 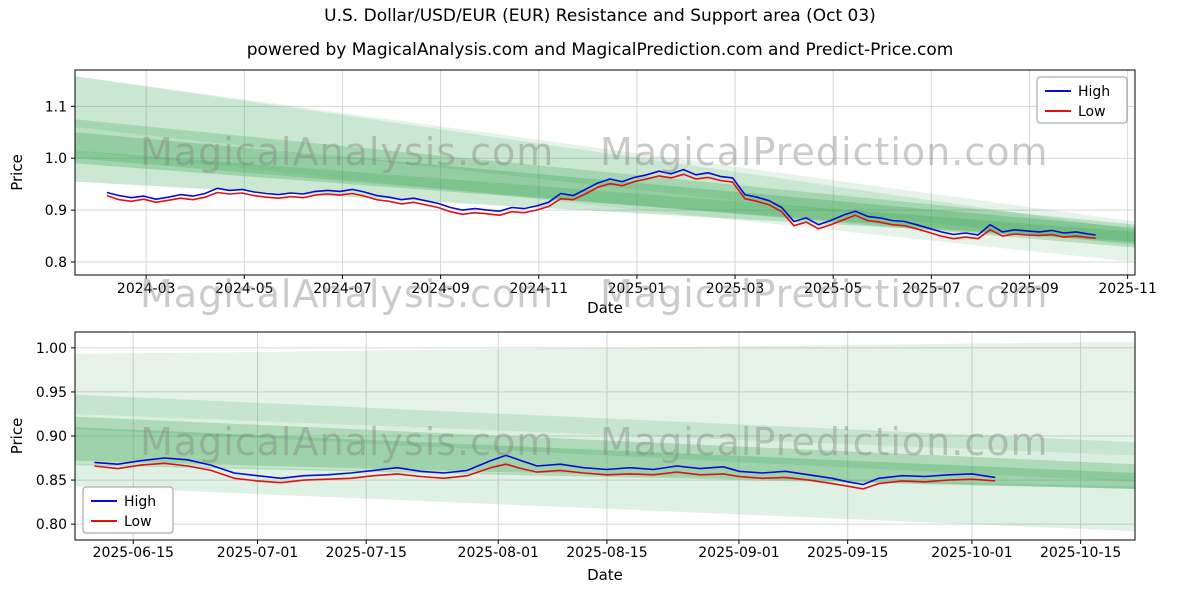 What do you see at coordinates (1080, 553) in the screenshot?
I see `x-tick-label: 2025-10-15` at bounding box center [1080, 553].